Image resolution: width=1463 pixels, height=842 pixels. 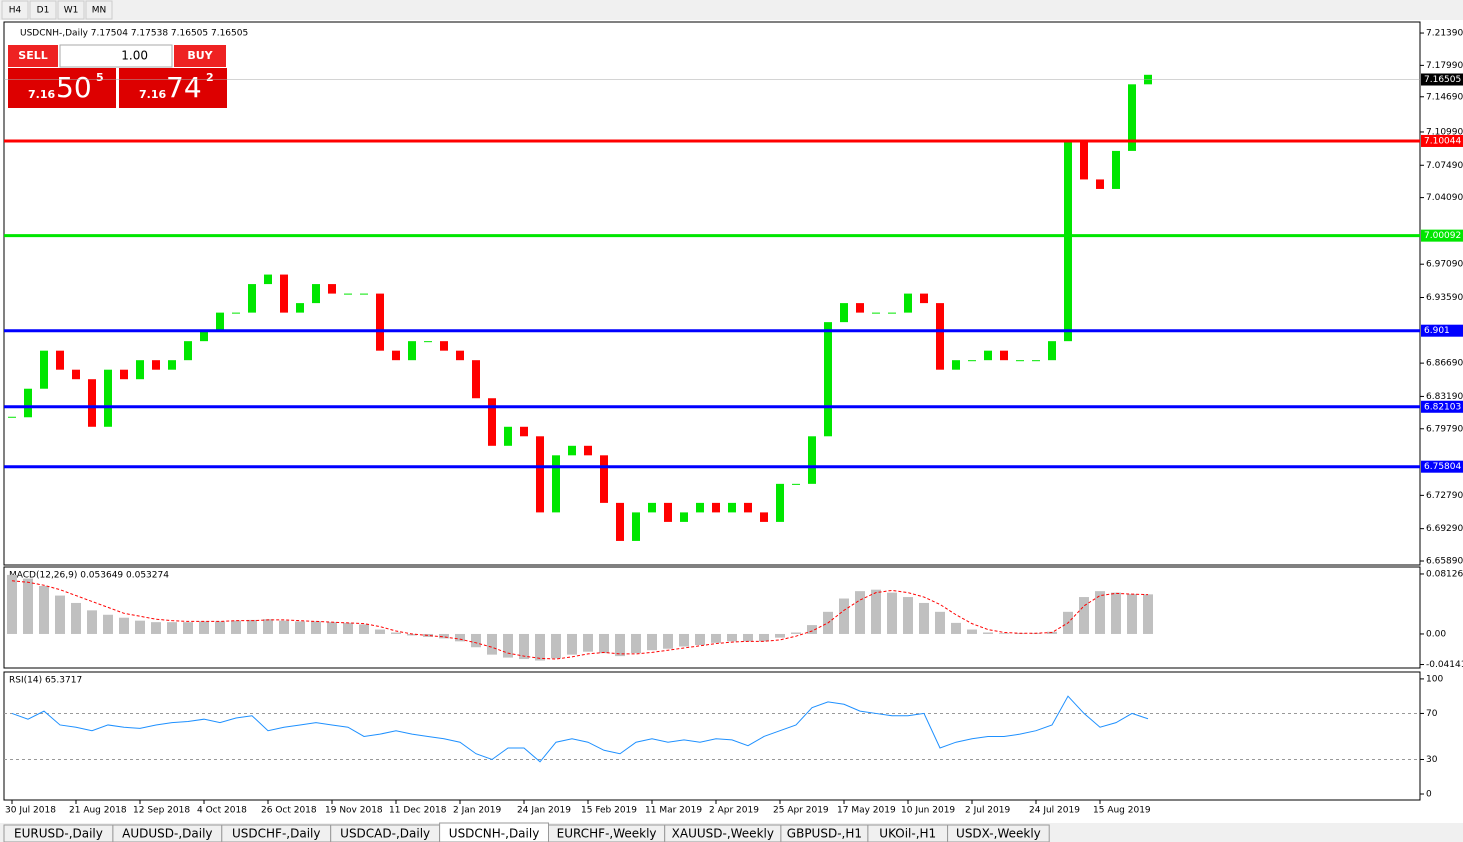 I want to click on y-tick-label: 30, so click(x=1432, y=760).